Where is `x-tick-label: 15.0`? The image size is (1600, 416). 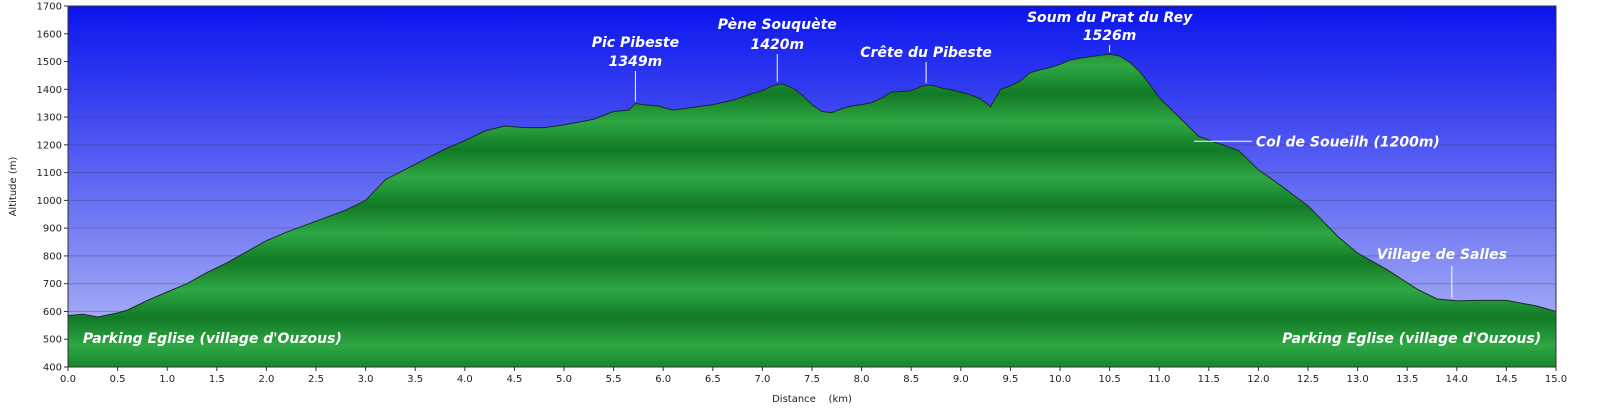 x-tick-label: 15.0 is located at coordinates (1556, 379).